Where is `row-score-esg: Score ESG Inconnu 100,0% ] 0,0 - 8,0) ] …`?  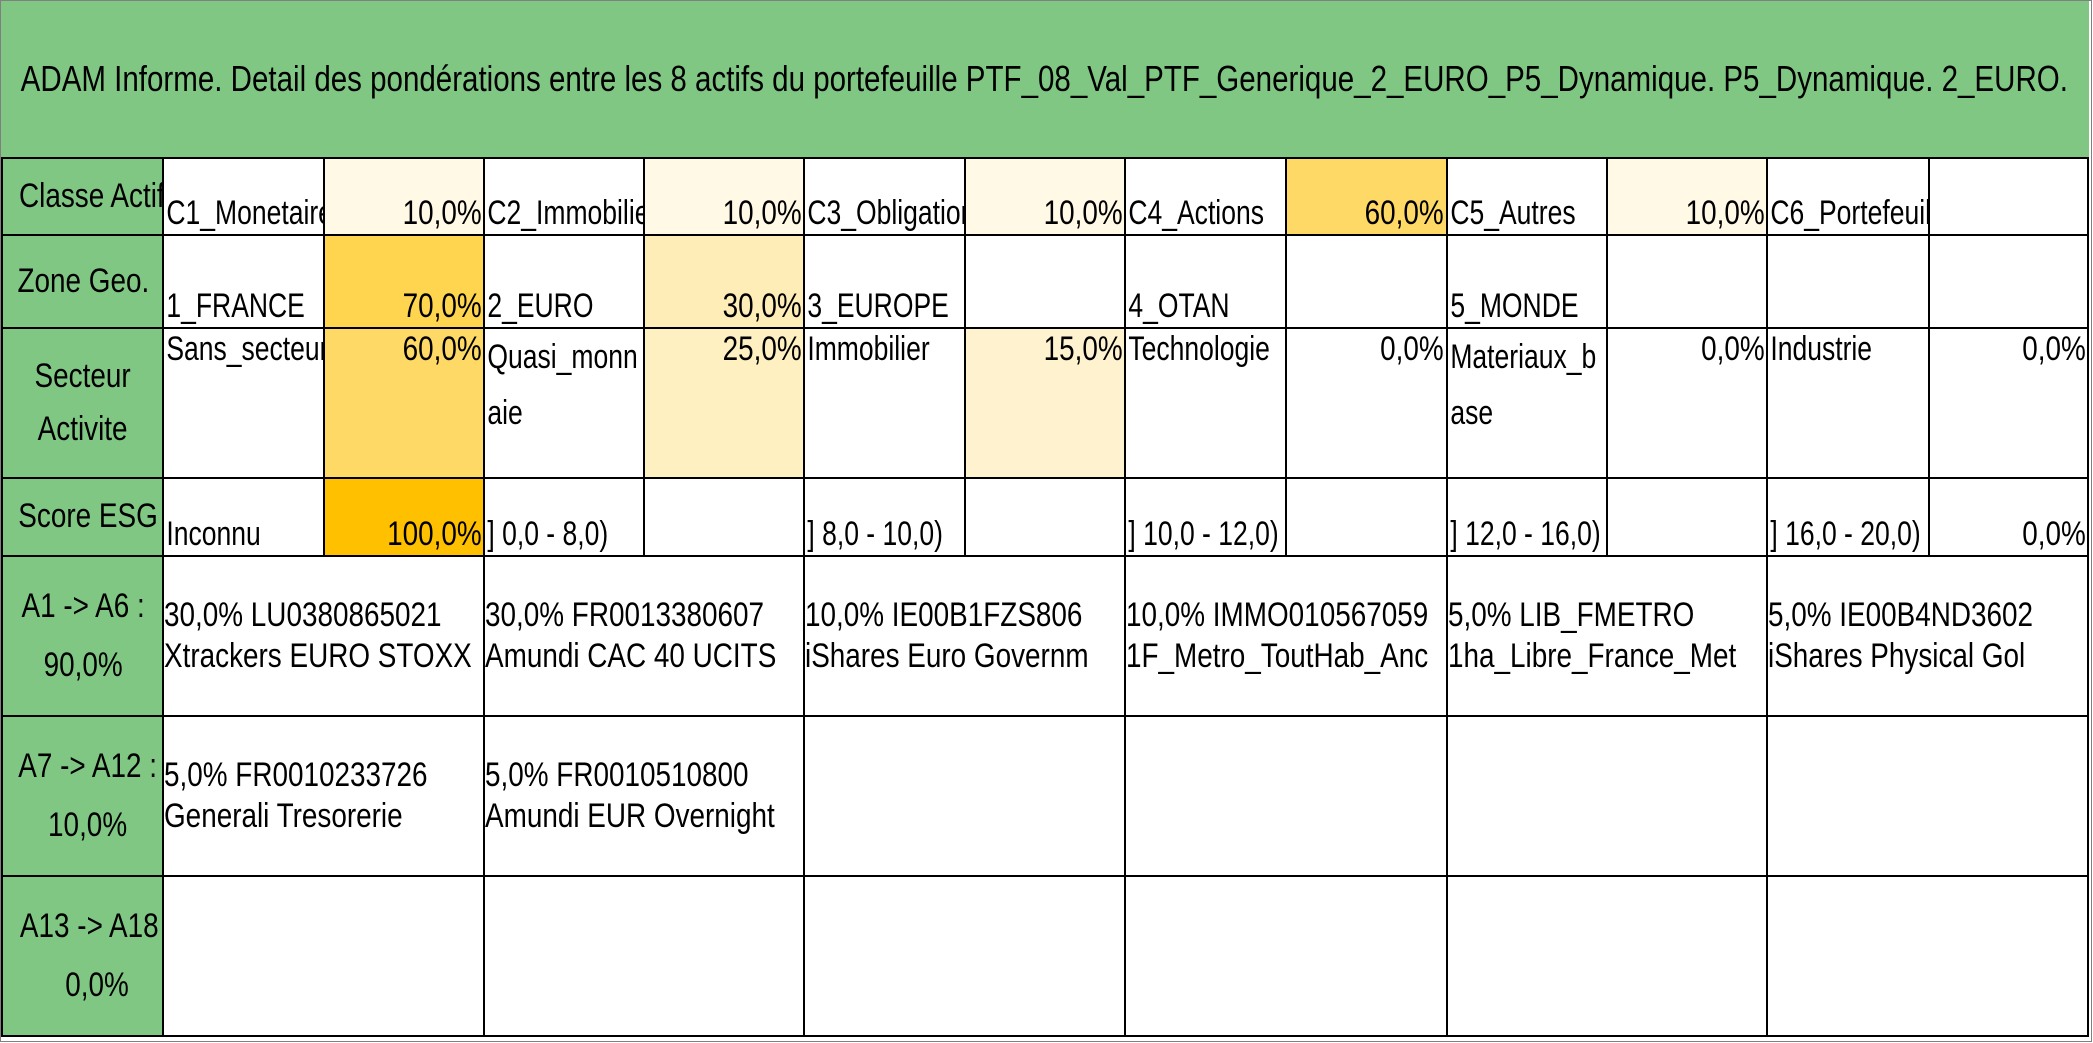
row-score-esg: Score ESG Inconnu 100,0% ] 0,0 - 8,0) ] … is located at coordinates (1045, 517).